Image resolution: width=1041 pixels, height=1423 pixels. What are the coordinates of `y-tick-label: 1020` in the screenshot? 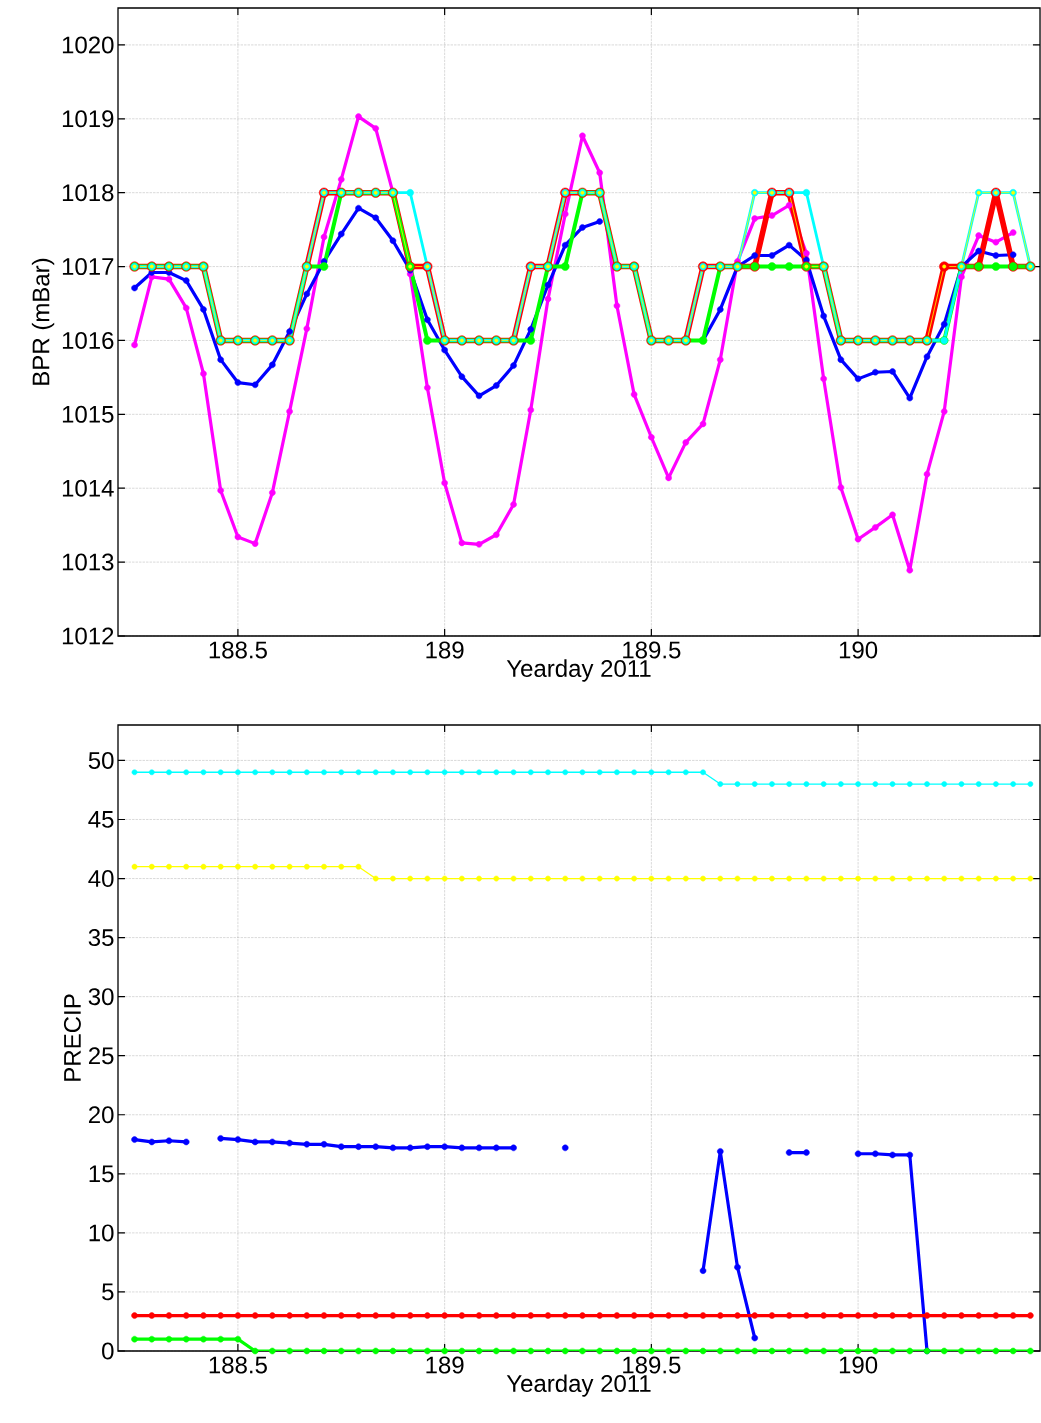 It's located at (88, 45).